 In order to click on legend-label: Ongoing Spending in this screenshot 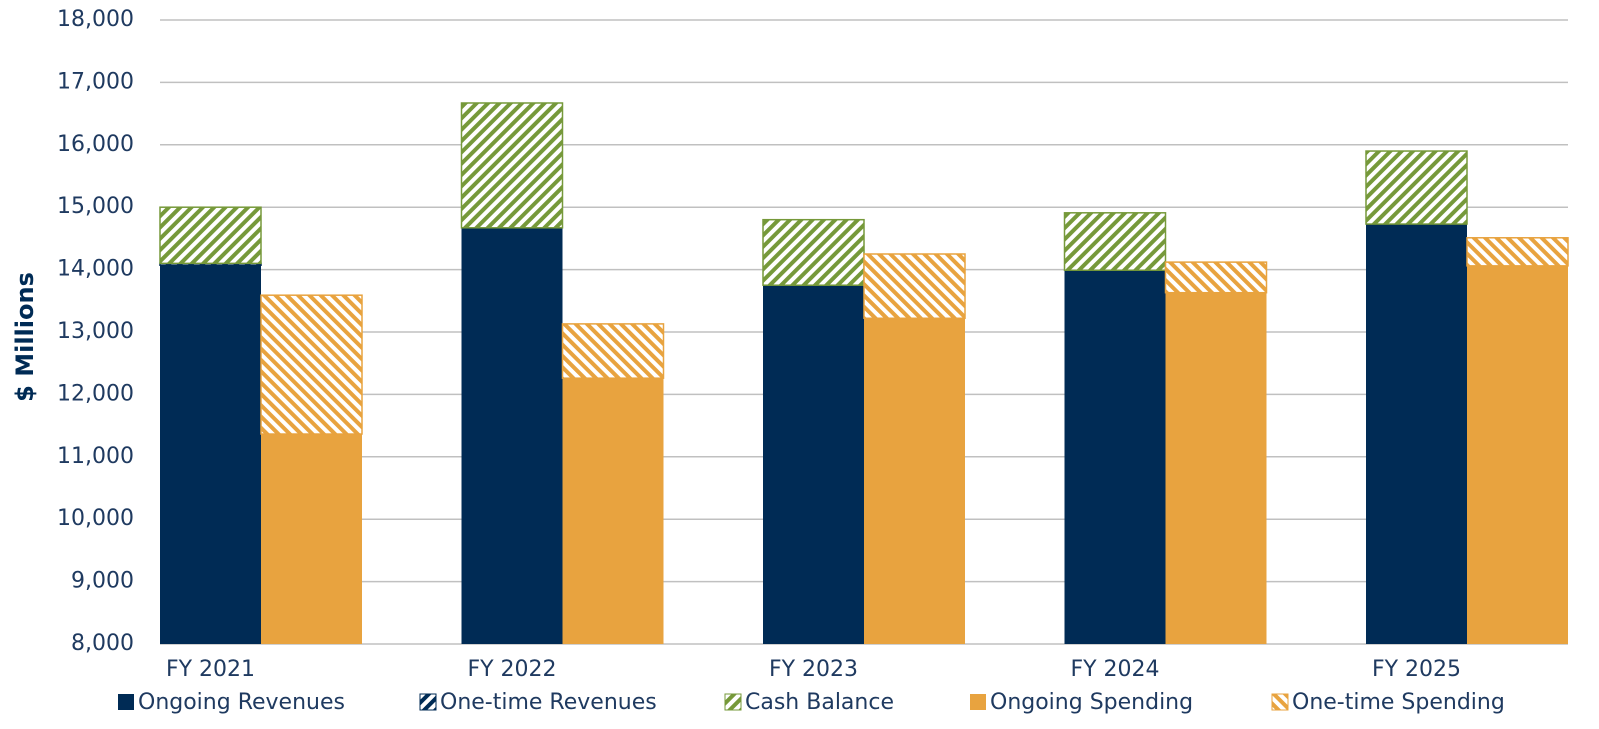, I will do `click(1091, 702)`.